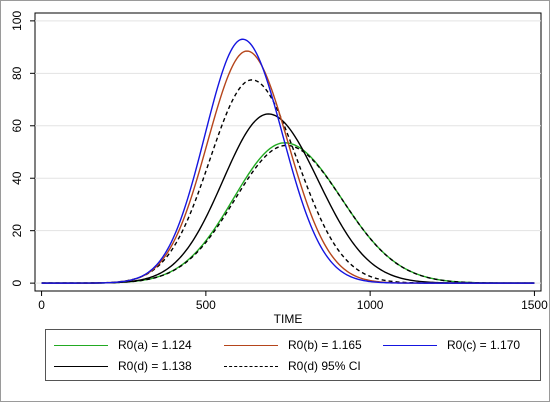  What do you see at coordinates (251, 366) in the screenshot?
I see `legend-swatch-r0d-ci` at bounding box center [251, 366].